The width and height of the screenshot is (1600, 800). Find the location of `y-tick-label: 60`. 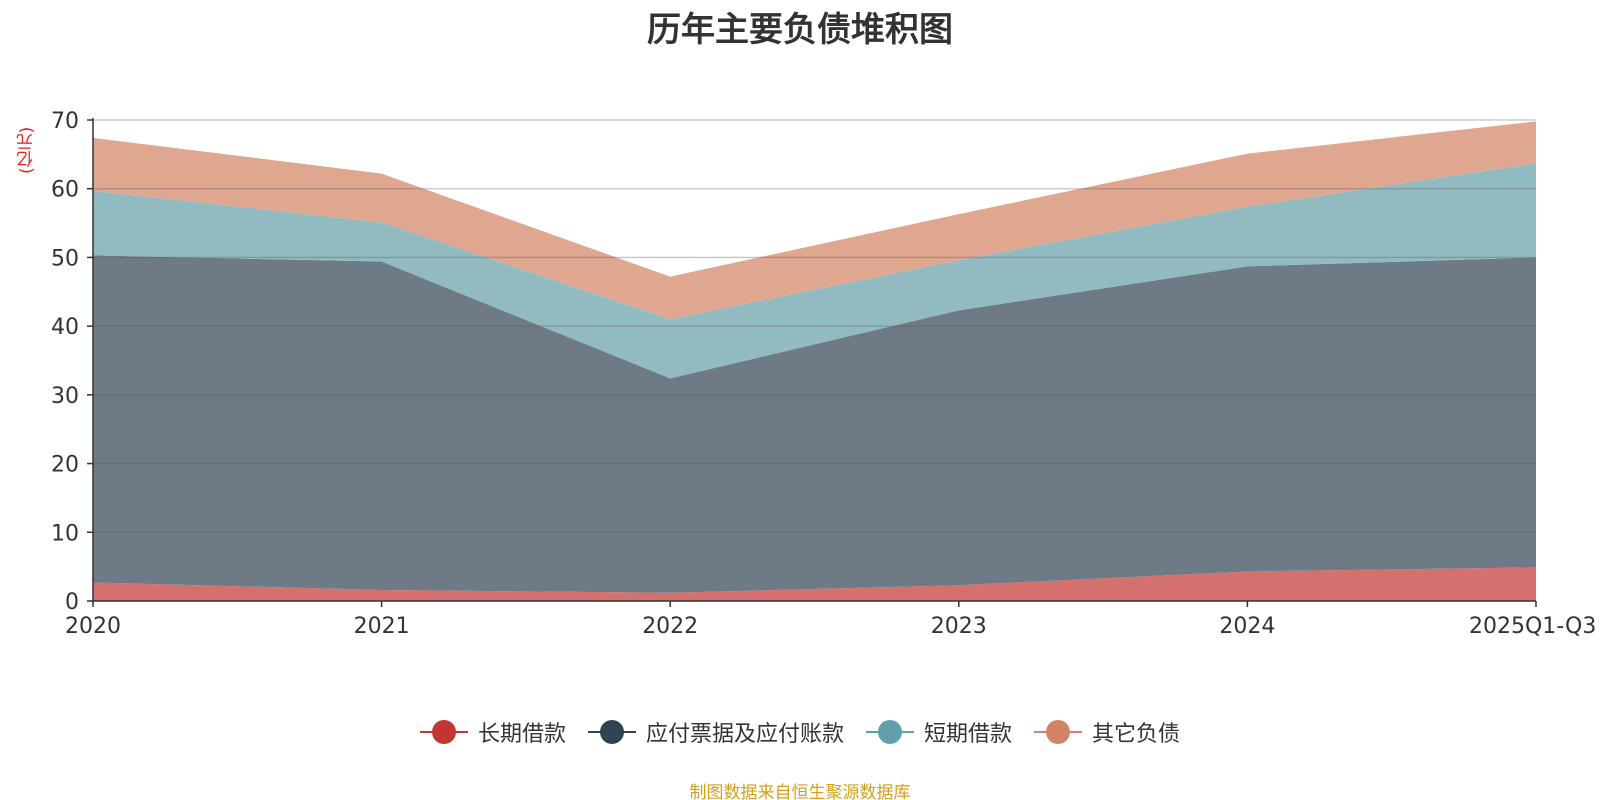

y-tick-label: 60 is located at coordinates (65, 190).